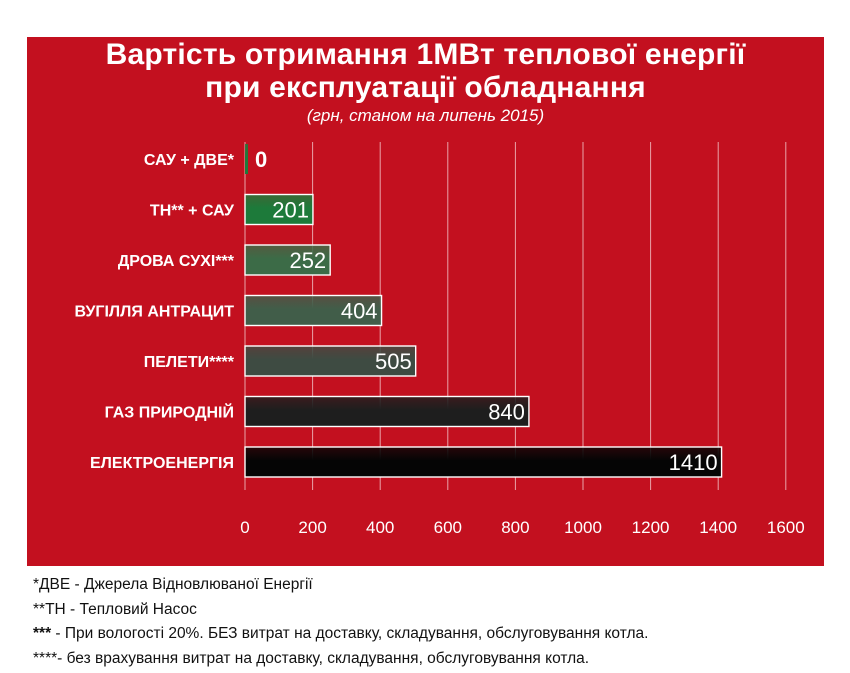 This screenshot has width=850, height=673. What do you see at coordinates (42, 633) in the screenshot?
I see `footnote-3-mark: ***` at bounding box center [42, 633].